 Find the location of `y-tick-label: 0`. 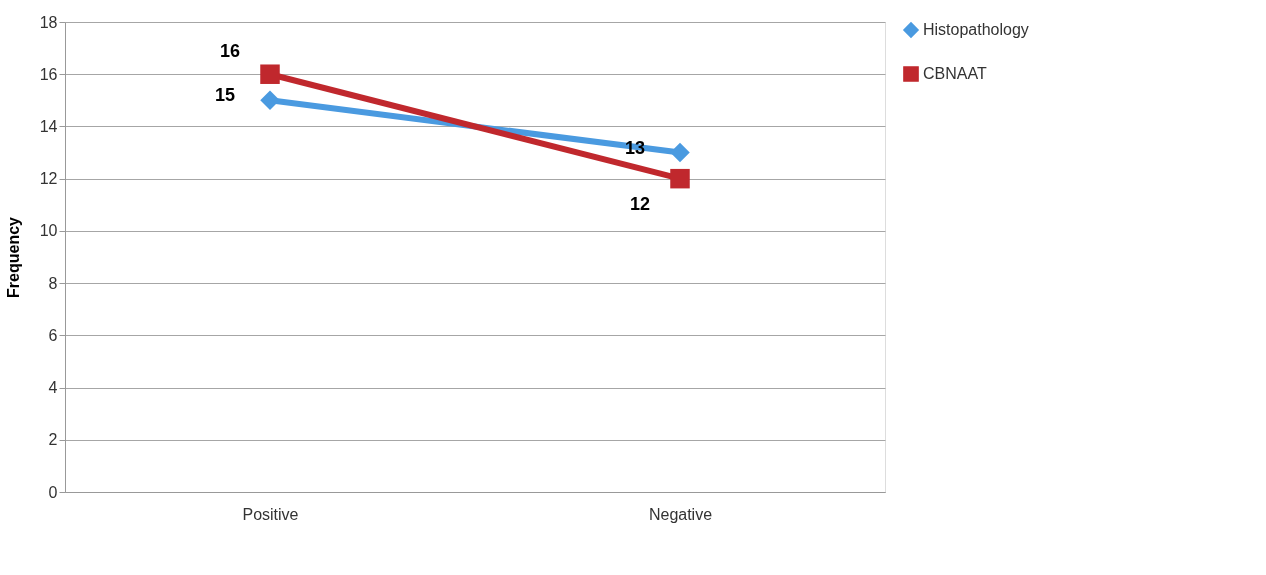

y-tick-label: 0 is located at coordinates (53, 492).